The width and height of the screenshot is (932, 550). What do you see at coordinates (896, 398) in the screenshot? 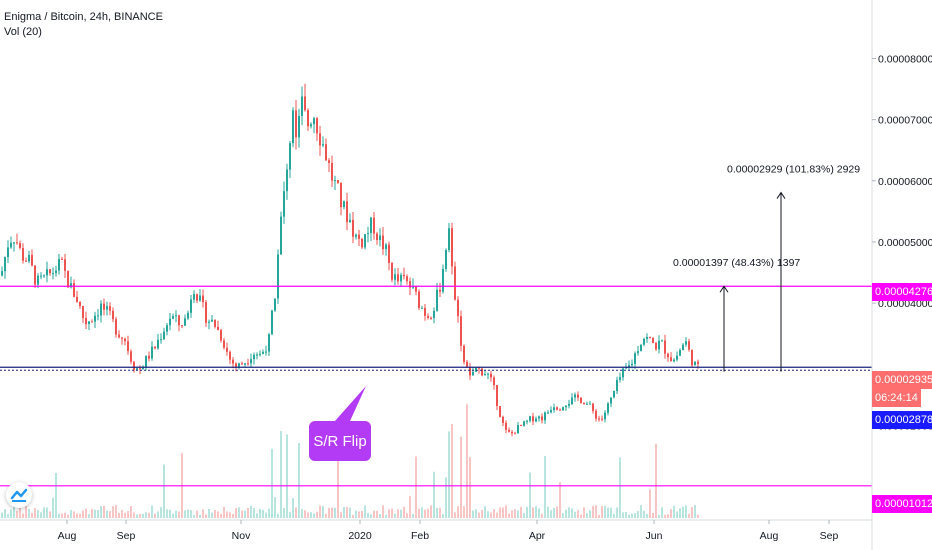
I see `countdown-tag: 06:24:14` at bounding box center [896, 398].